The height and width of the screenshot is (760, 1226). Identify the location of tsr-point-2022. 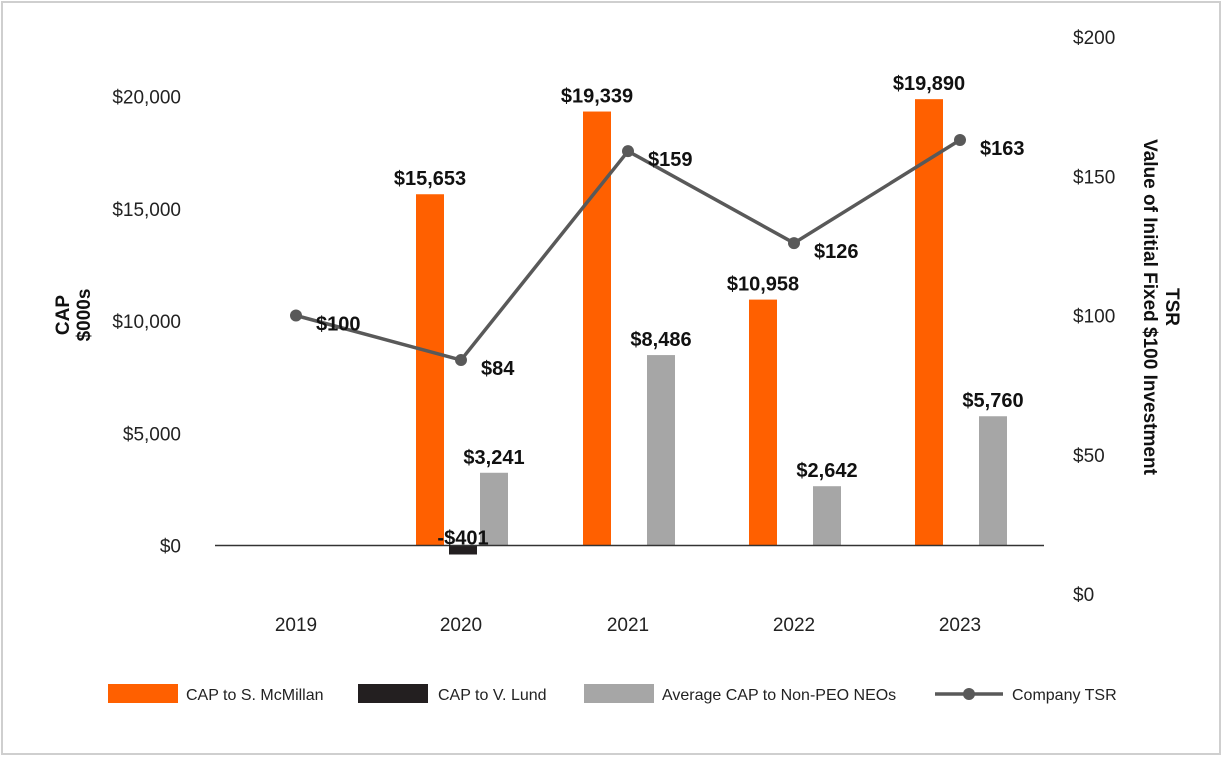
(794, 243).